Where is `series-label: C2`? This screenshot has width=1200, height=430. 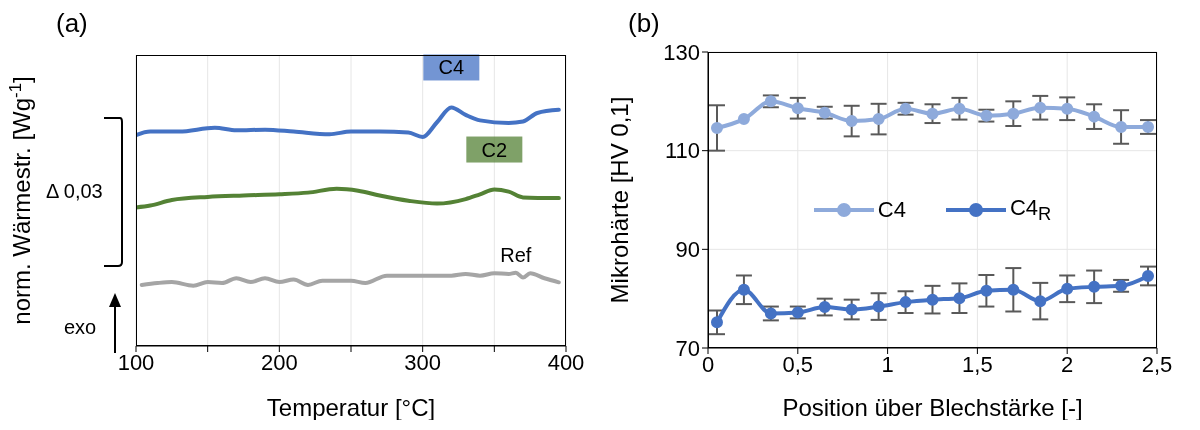 series-label: C2 is located at coordinates (494, 149).